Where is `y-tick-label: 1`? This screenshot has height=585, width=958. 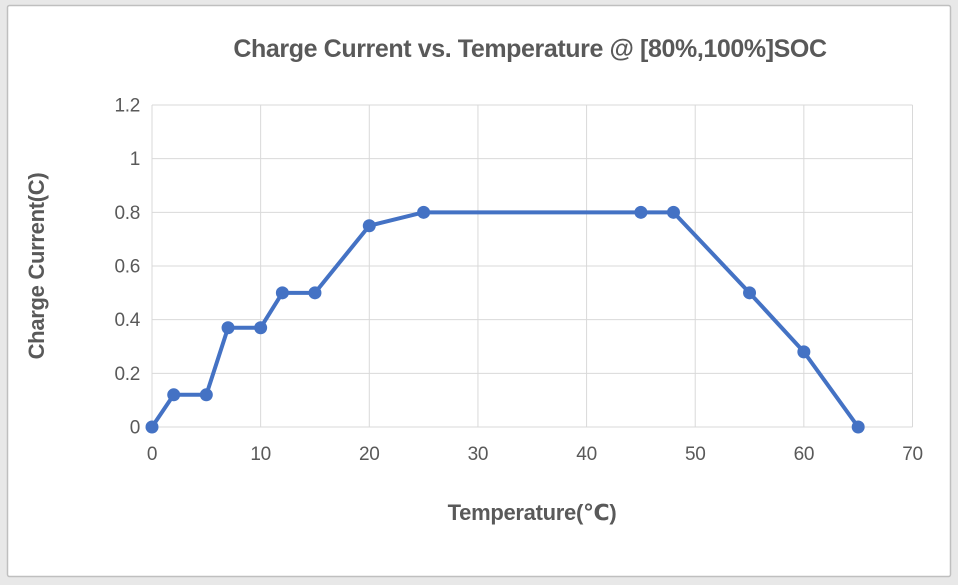
y-tick-label: 1 is located at coordinates (135, 159).